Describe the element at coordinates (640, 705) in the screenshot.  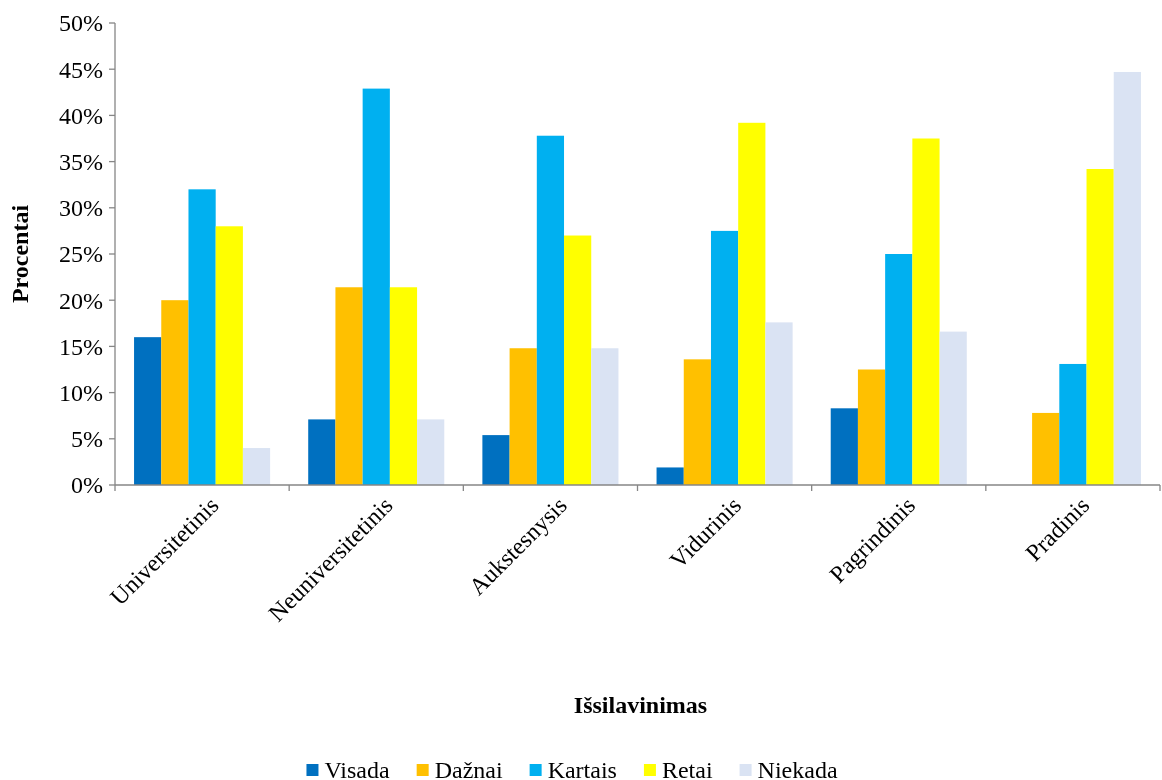
I see `x-axis-title: Išsilavinimas` at that location.